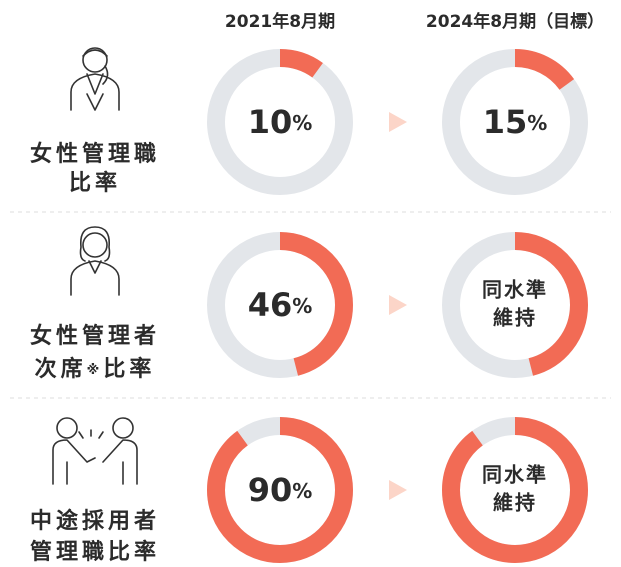 This screenshot has height=567, width=621. I want to click on icon-woman, so click(95, 261).